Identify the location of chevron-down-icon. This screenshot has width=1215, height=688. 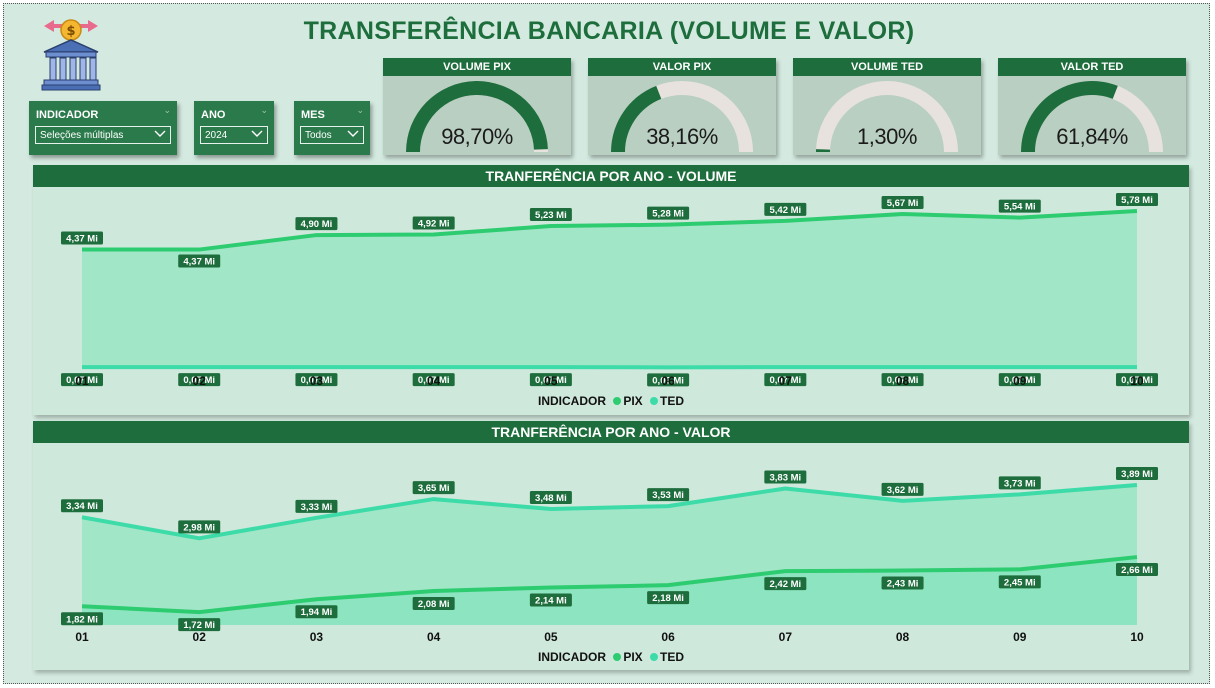
(353, 133).